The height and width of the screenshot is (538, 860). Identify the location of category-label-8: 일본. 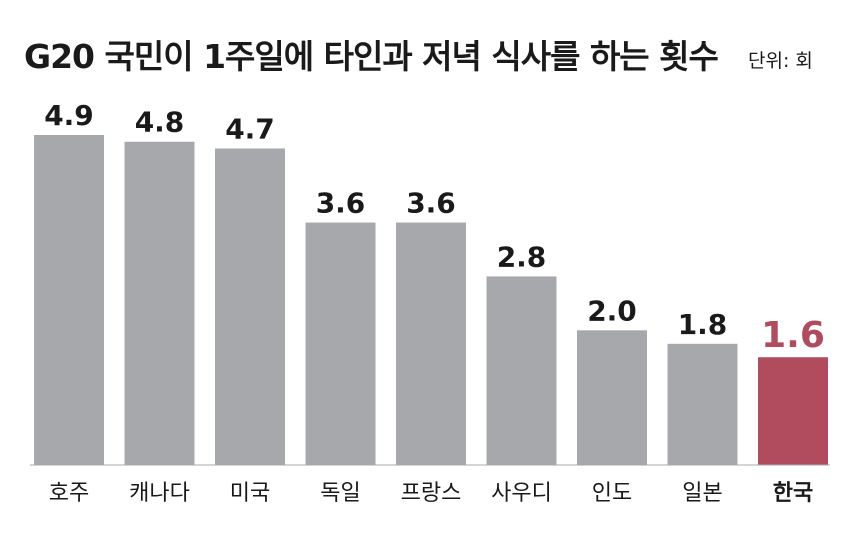
(702, 493).